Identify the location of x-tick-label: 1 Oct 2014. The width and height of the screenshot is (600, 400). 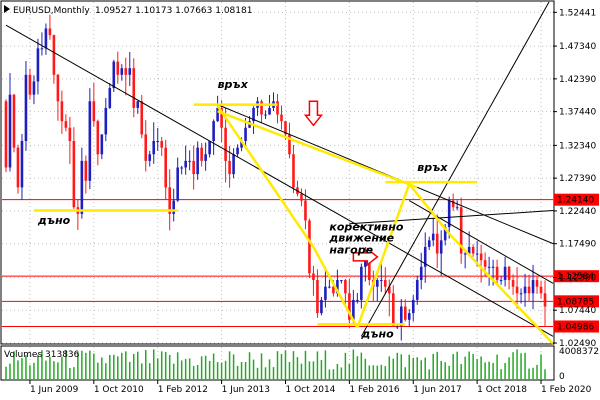
(310, 390).